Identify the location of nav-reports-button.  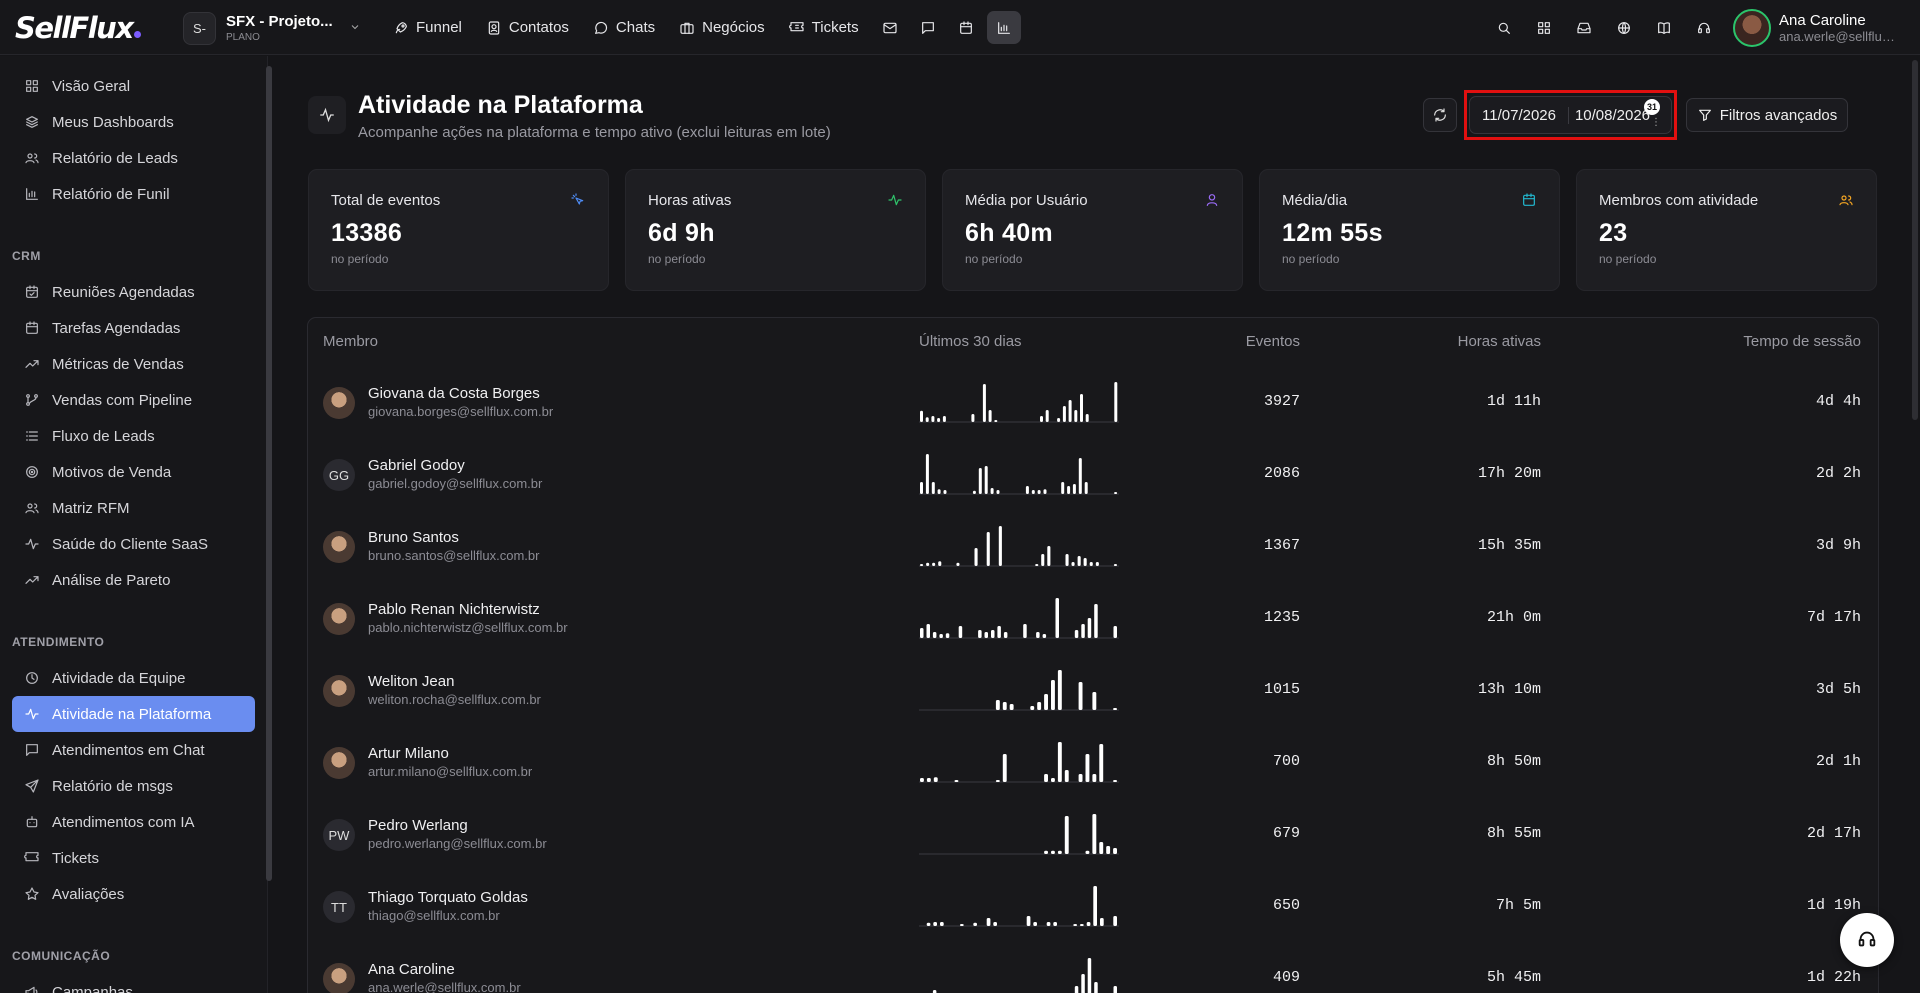
(1003, 27).